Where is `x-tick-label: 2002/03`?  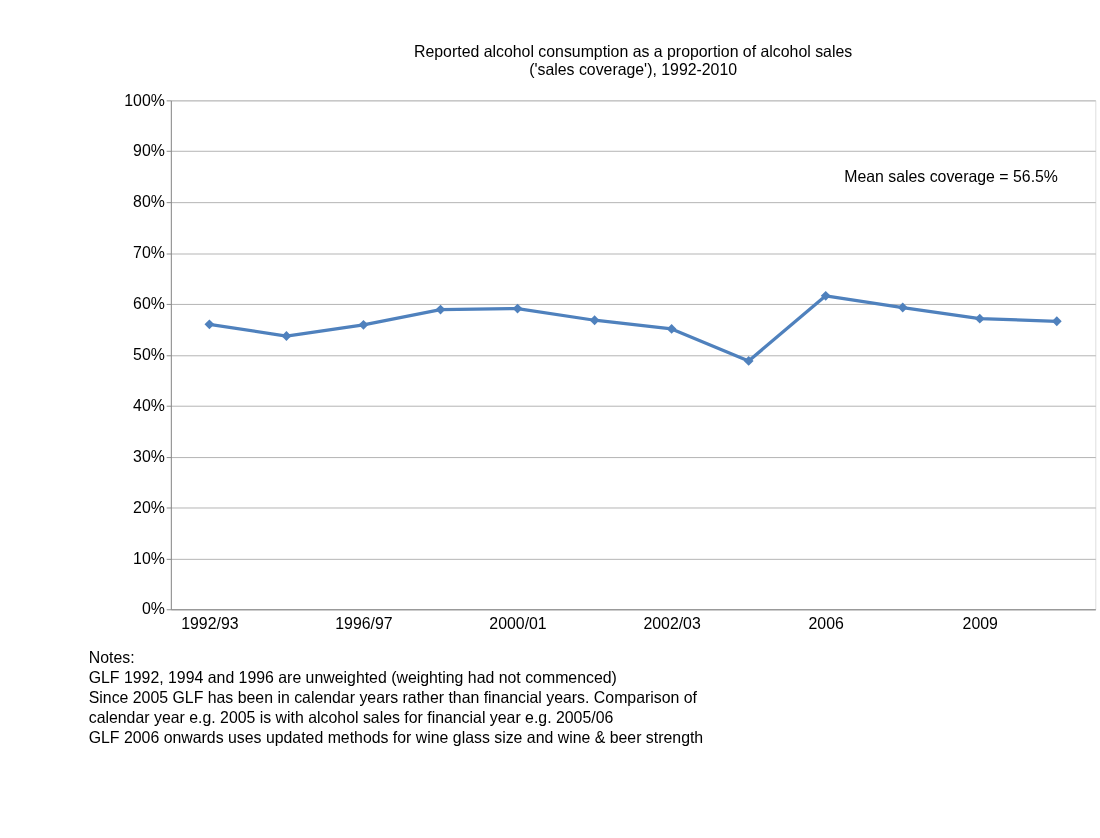
x-tick-label: 2002/03 is located at coordinates (672, 624).